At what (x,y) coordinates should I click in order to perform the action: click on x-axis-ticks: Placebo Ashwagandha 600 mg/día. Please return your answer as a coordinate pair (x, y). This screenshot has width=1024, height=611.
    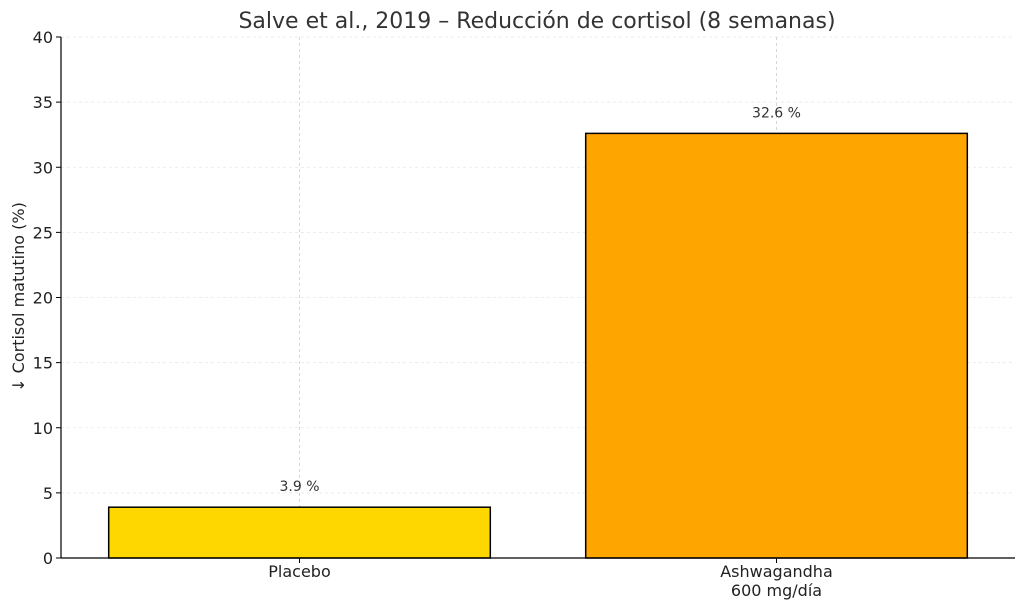
    Looking at the image, I should click on (550, 579).